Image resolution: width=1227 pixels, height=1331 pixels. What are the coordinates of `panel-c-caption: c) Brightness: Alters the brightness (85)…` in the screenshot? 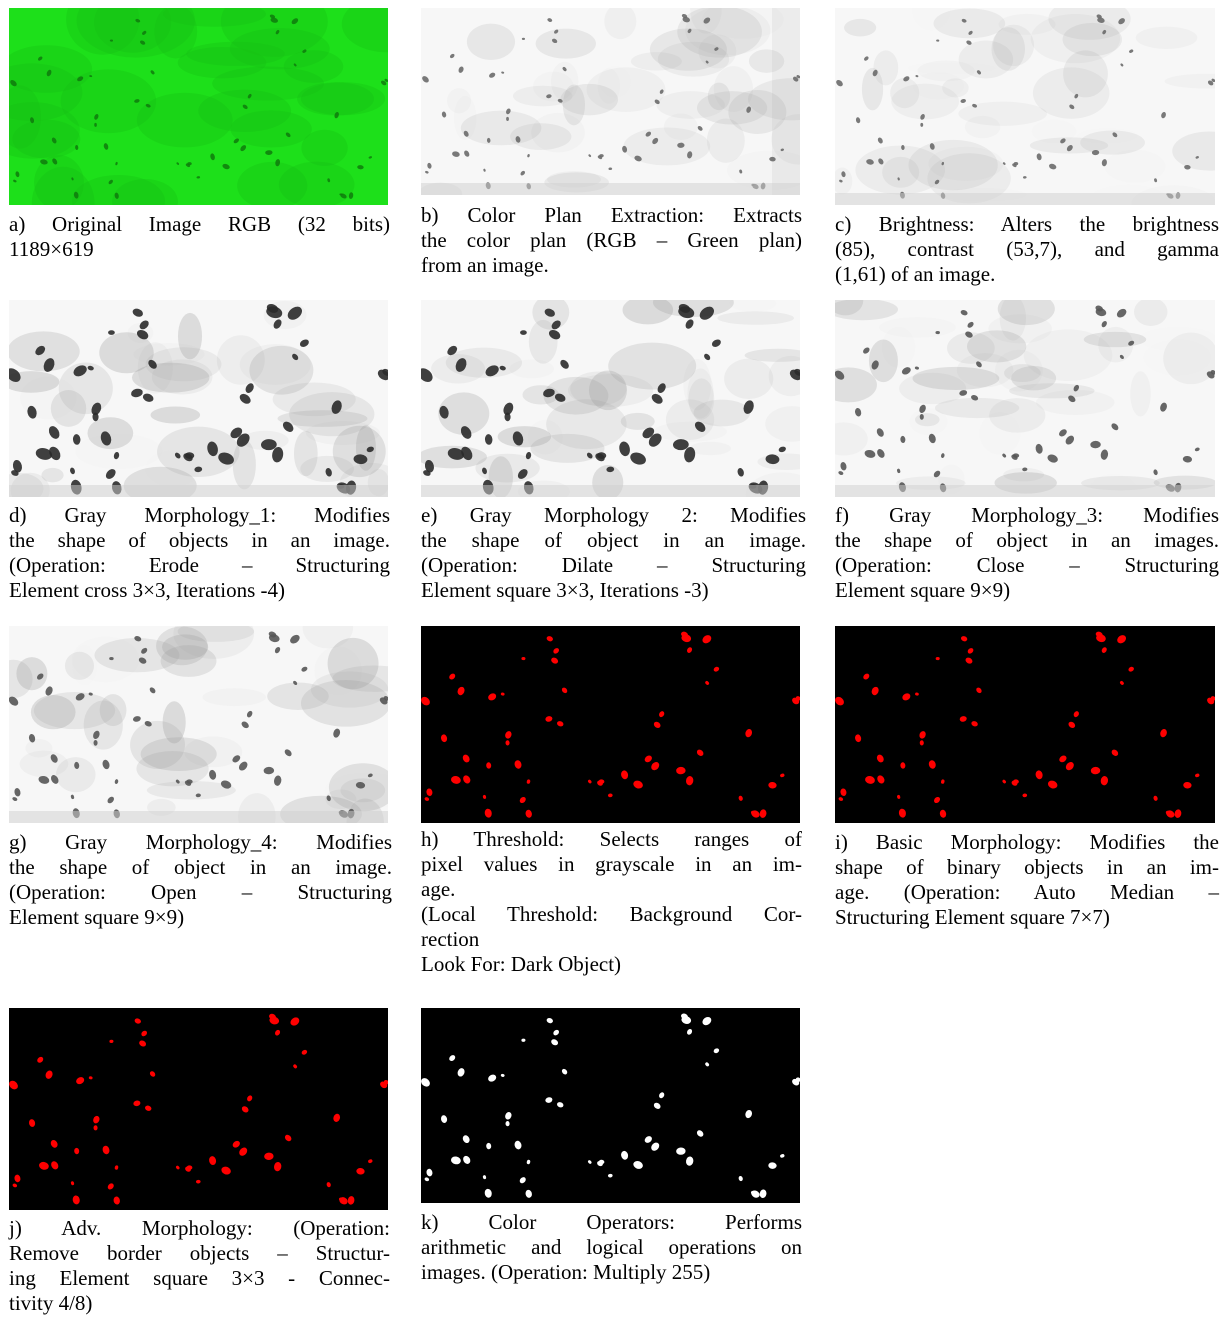 It's located at (1027, 249).